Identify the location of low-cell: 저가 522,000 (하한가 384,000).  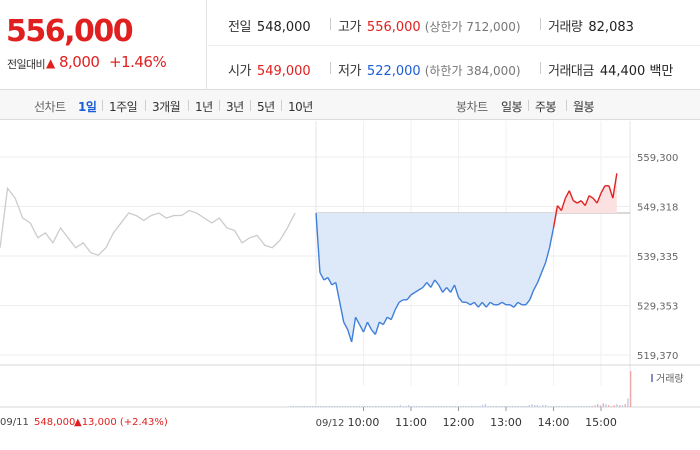
(429, 69).